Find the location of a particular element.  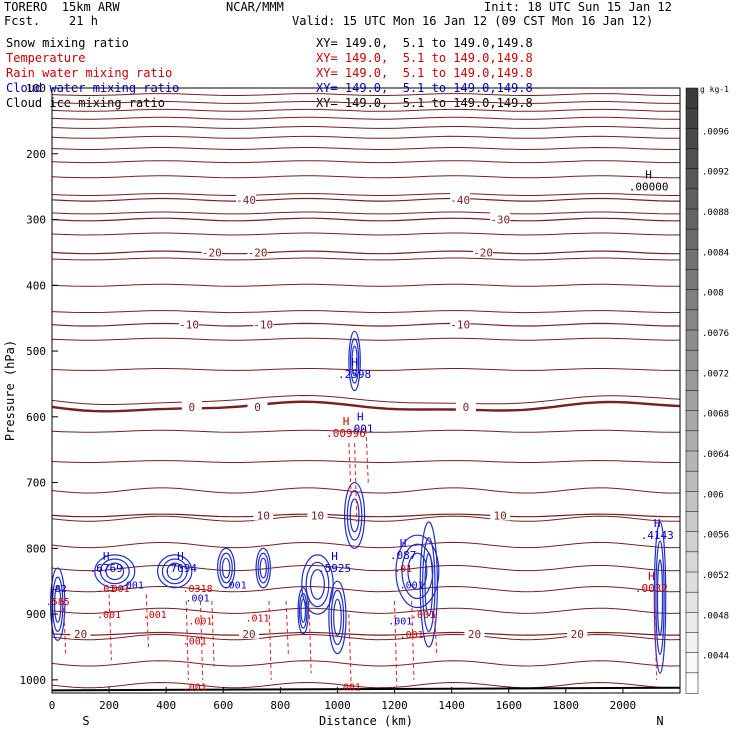

y-tick-label: 900 is located at coordinates (36, 614).